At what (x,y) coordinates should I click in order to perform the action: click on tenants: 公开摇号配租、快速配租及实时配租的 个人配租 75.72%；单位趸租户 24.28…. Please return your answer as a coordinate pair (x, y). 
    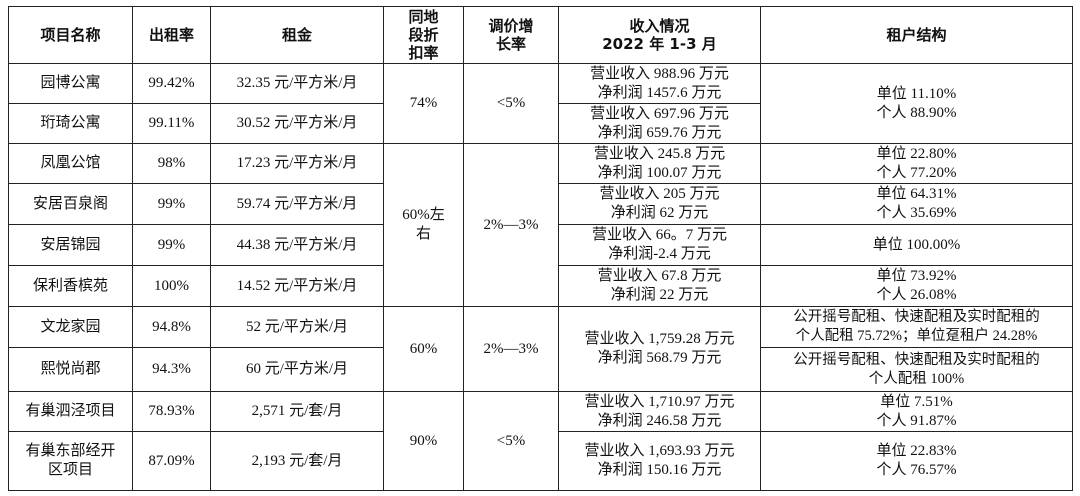
    Looking at the image, I should click on (916, 327).